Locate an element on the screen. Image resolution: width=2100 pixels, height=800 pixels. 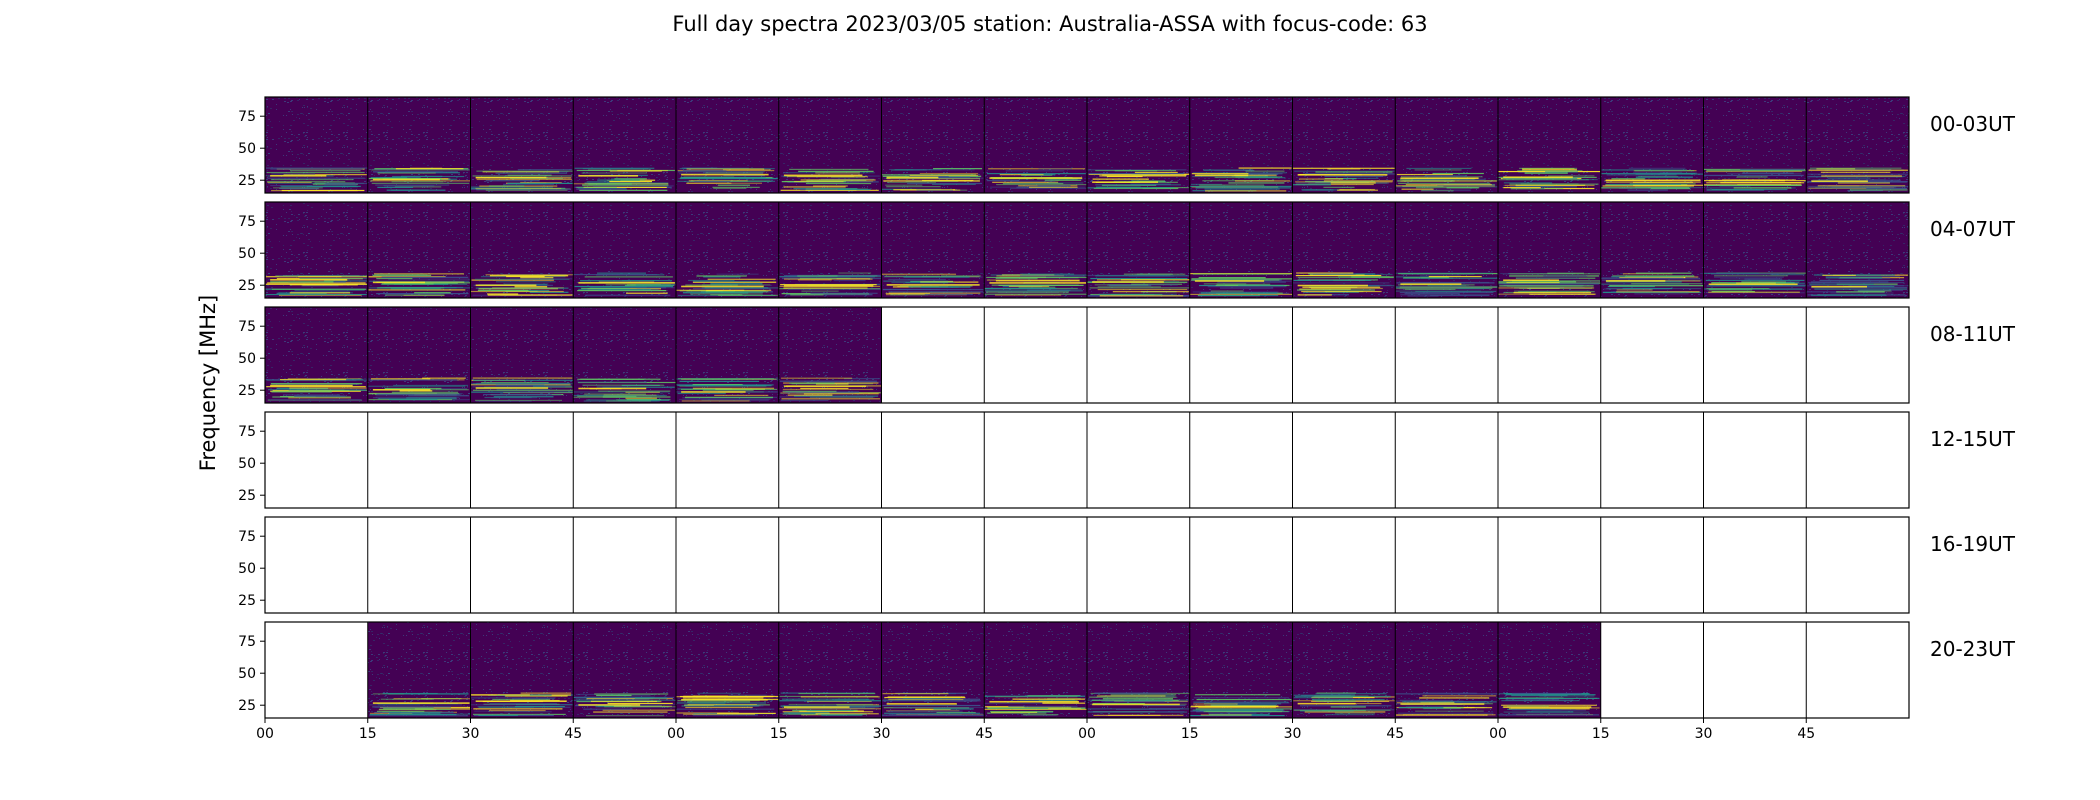
spectra-row: 75 50 25 16-19UT is located at coordinates (1127, 565).